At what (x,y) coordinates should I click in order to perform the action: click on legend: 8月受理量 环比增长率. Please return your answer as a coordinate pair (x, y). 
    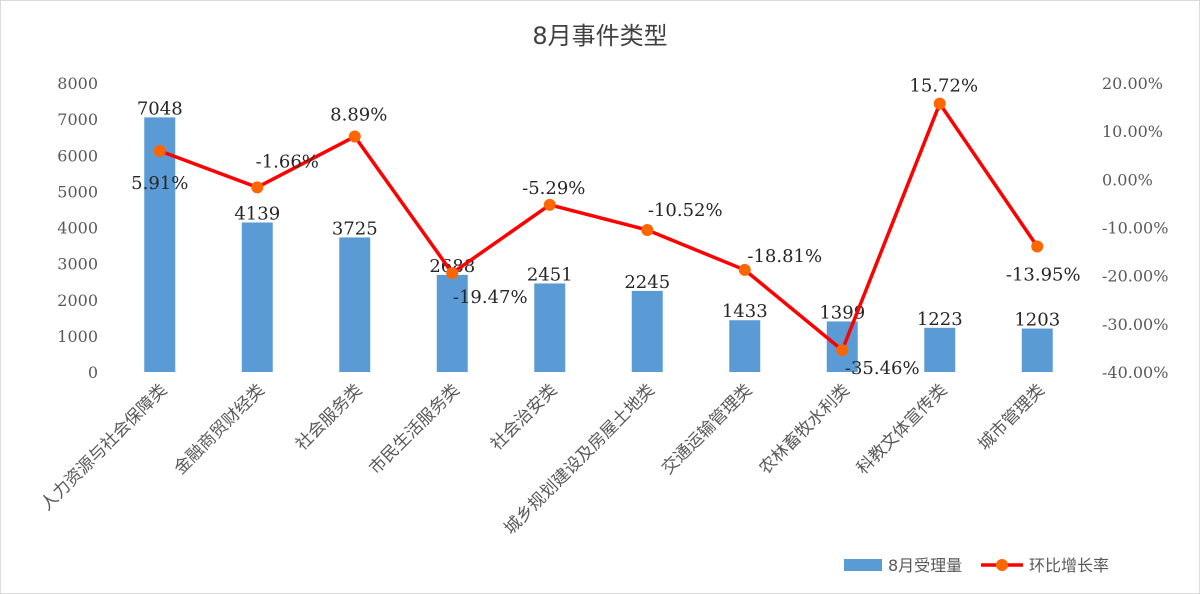
    Looking at the image, I should click on (976, 565).